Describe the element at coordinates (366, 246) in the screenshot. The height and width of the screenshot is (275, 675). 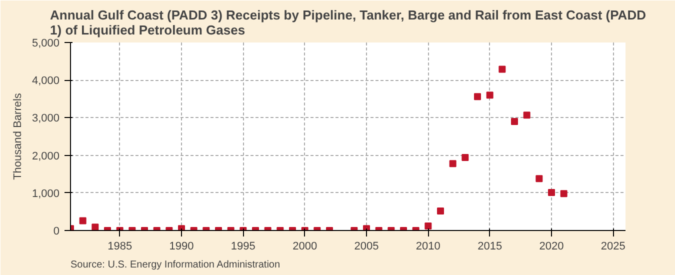
I see `x-tick-label: 2005` at that location.